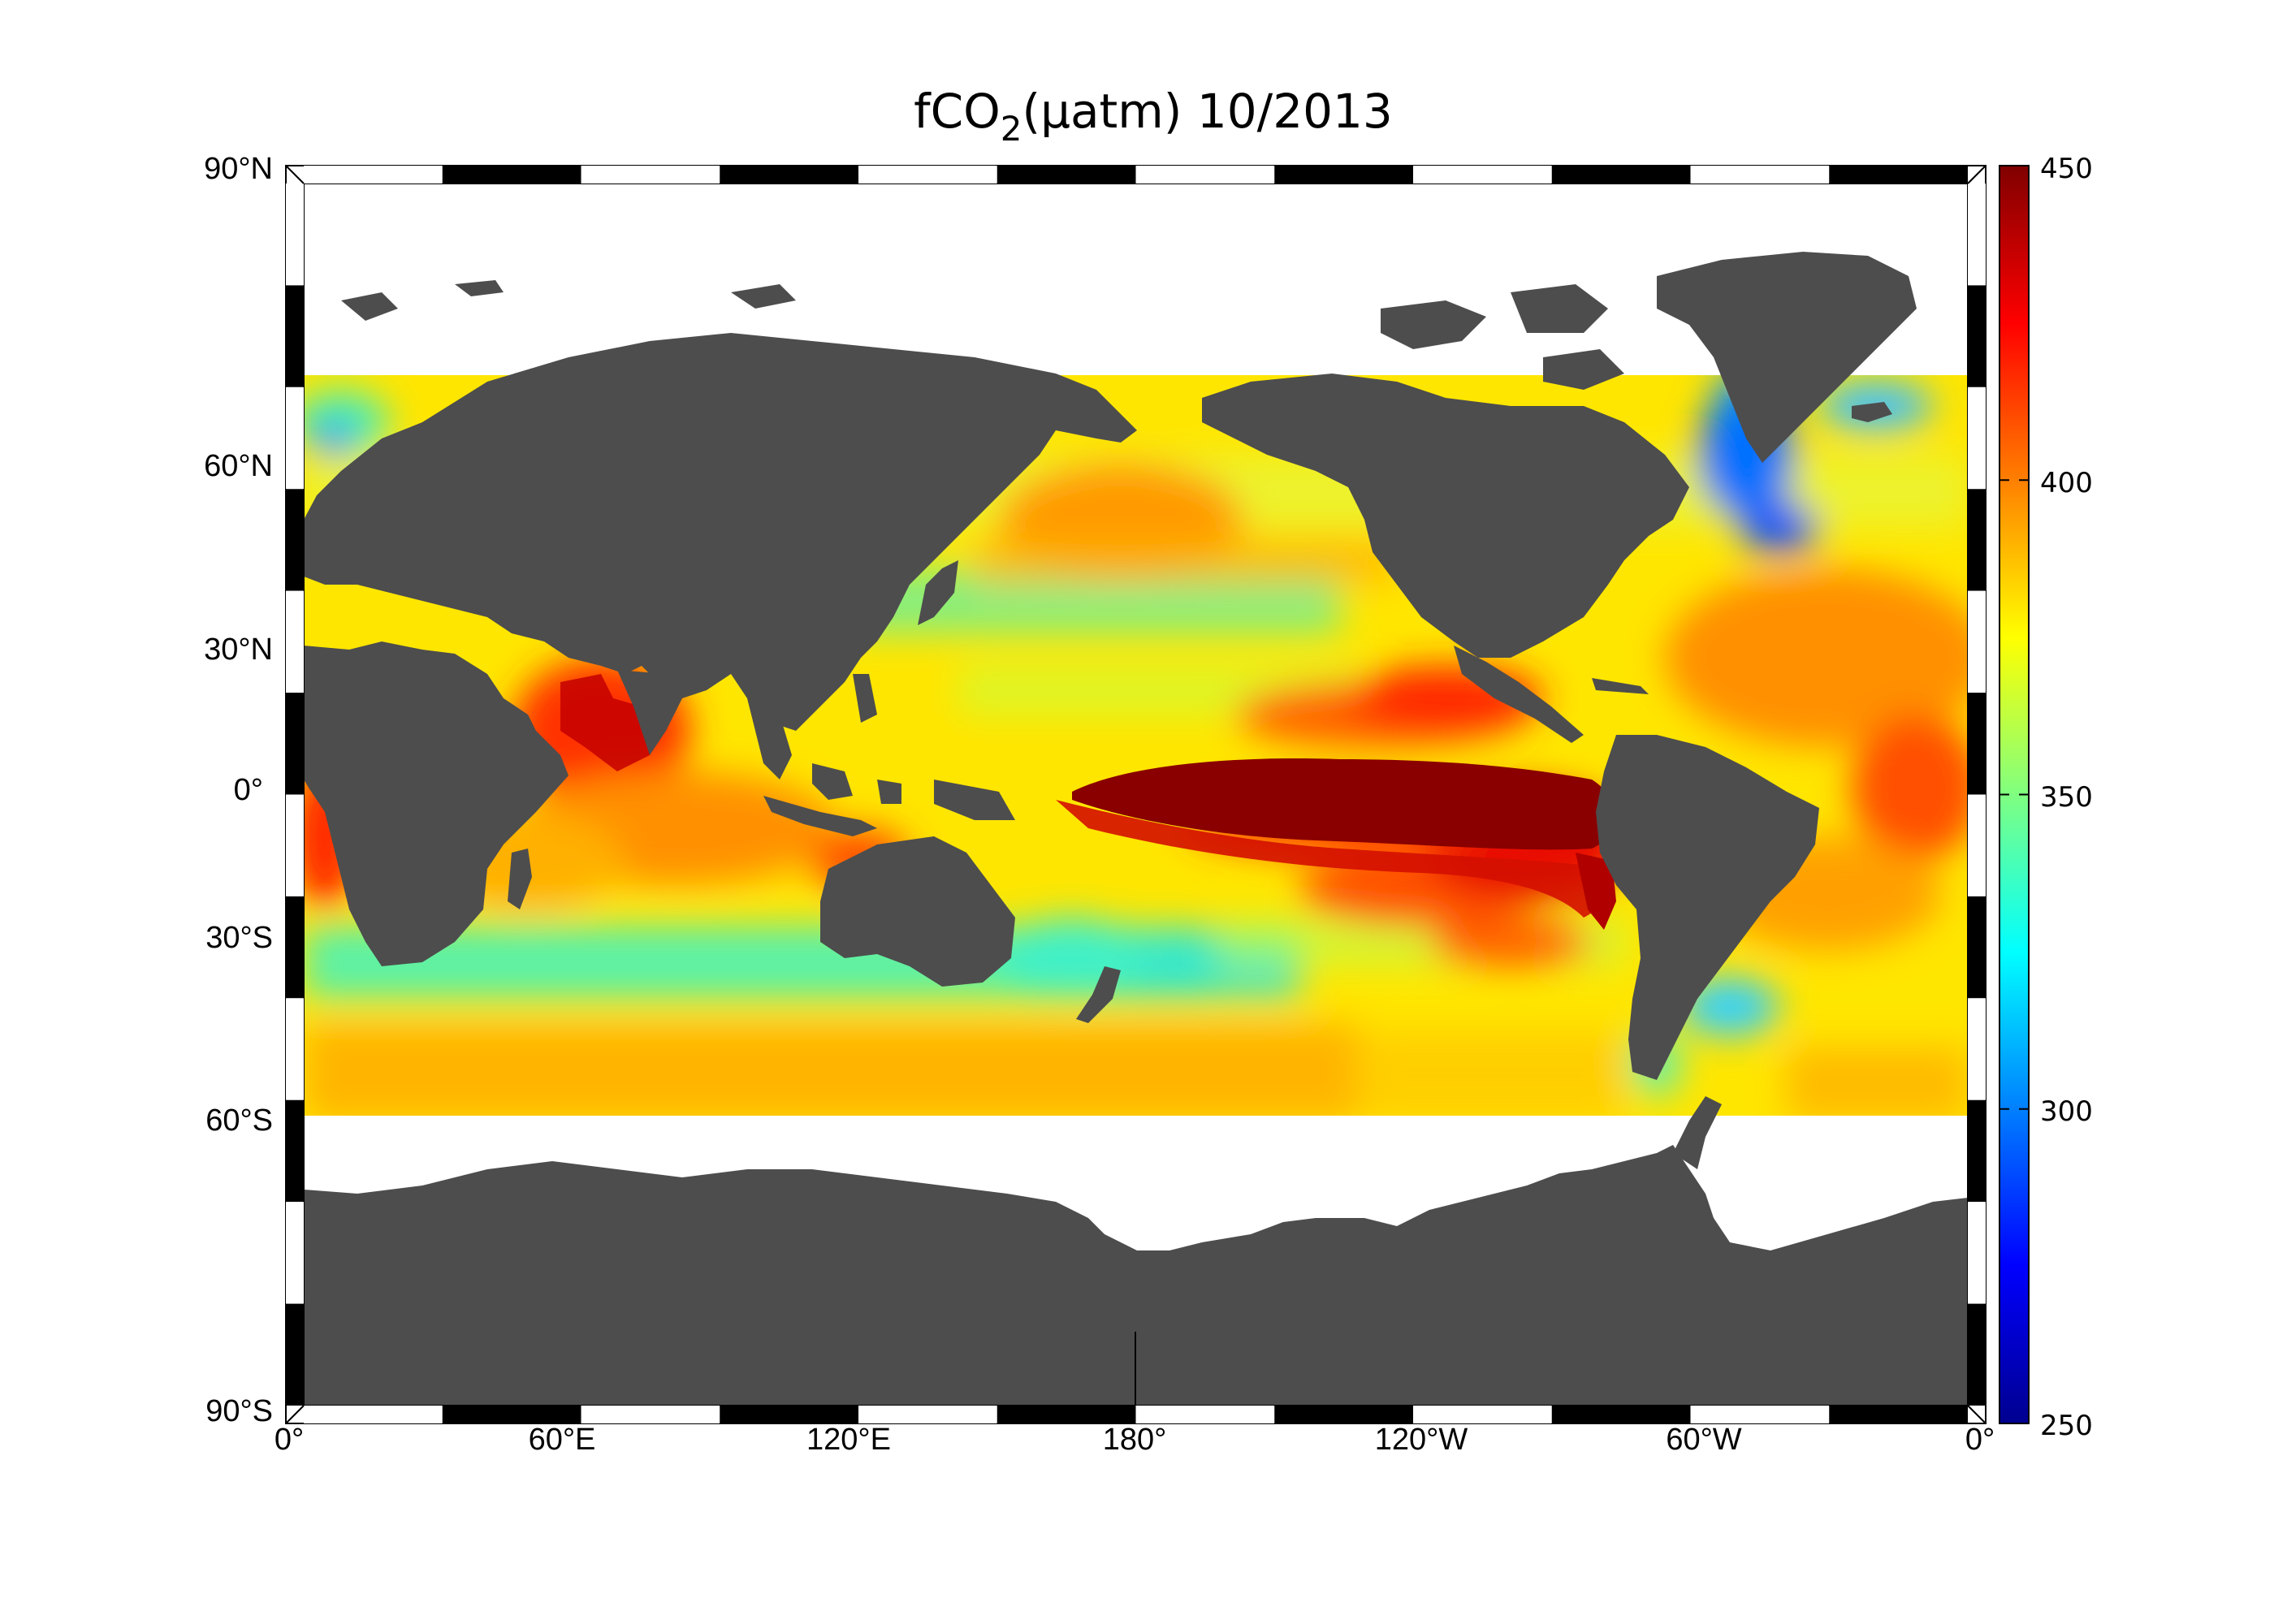 The width and height of the screenshot is (2274, 1624). I want to click on lon-axis: 0° 60°E 120°E 180° 120°W 60°W 0°, so click(1135, 1440).